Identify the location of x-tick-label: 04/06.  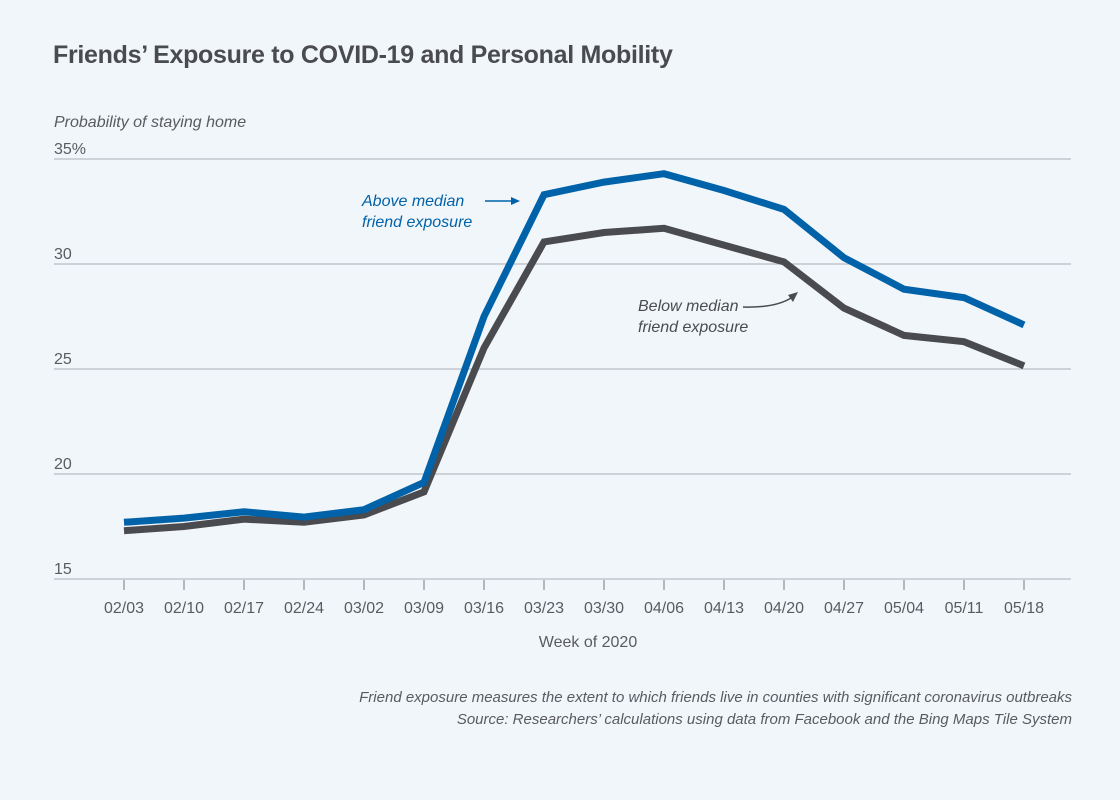
(664, 608).